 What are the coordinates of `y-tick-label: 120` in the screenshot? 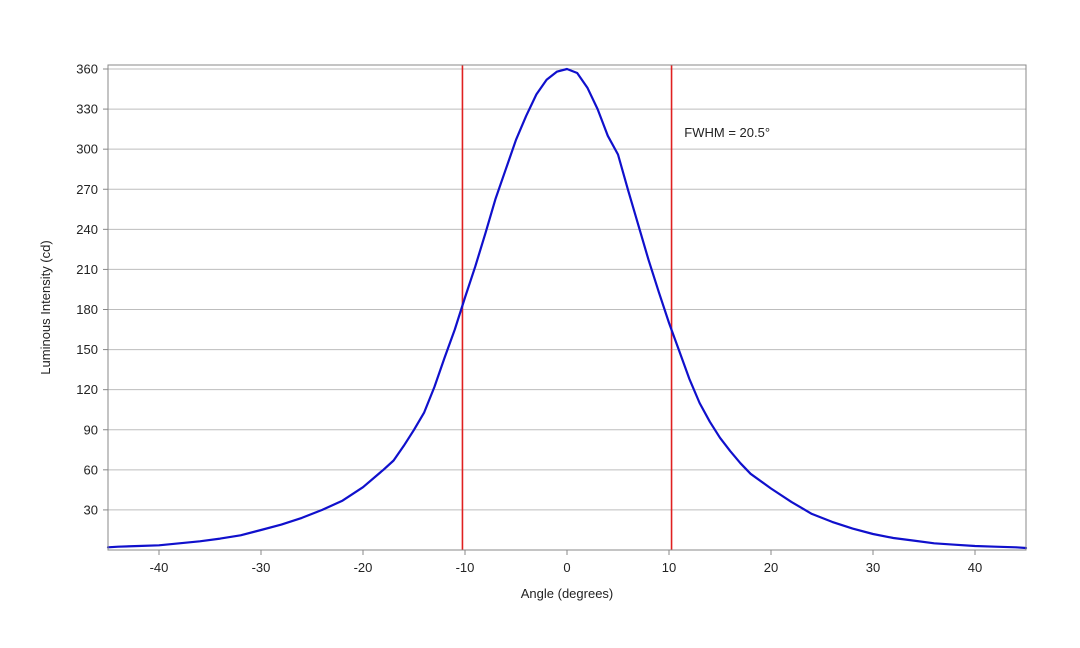 It's located at (87, 389).